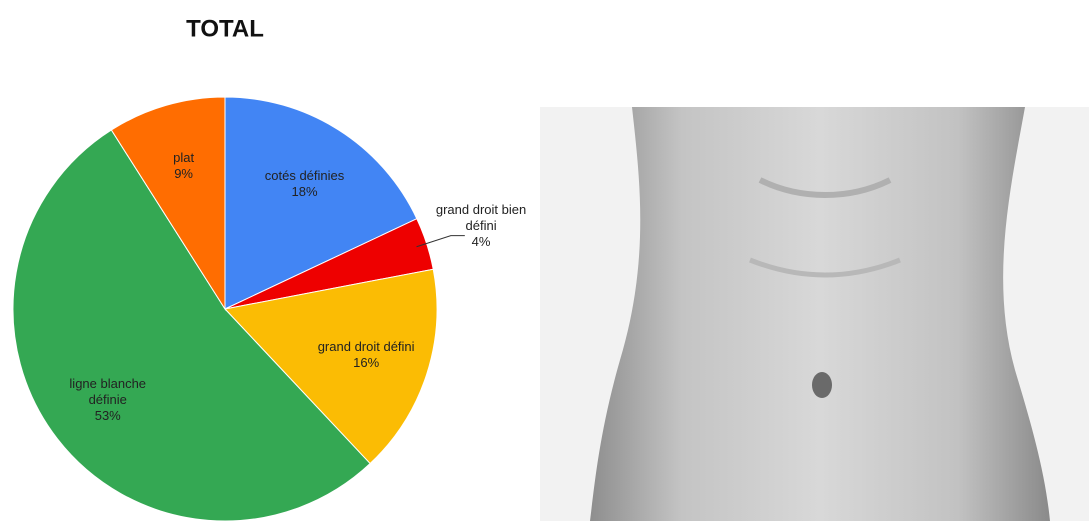 The height and width of the screenshot is (521, 1089). What do you see at coordinates (184, 158) in the screenshot?
I see `slice-name: plat` at bounding box center [184, 158].